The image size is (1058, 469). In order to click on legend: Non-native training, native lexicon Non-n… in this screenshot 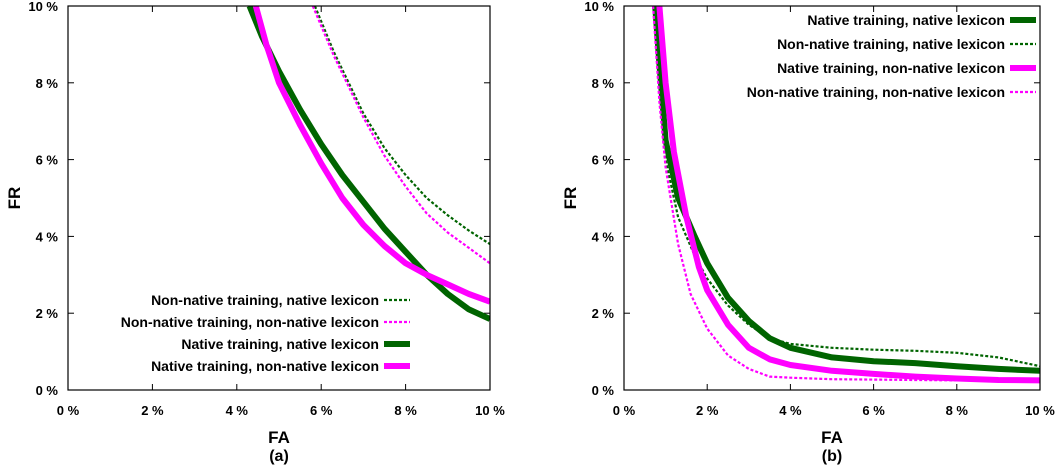, I will do `click(265, 333)`.